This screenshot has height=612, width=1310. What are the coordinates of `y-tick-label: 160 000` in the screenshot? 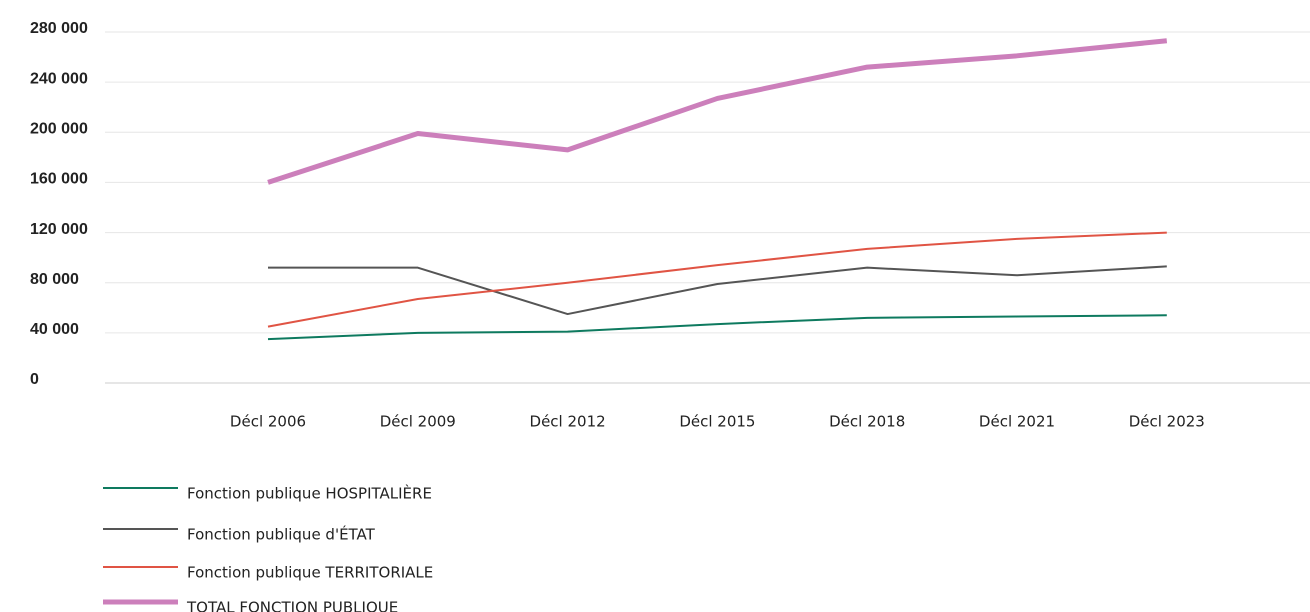 It's located at (59, 179).